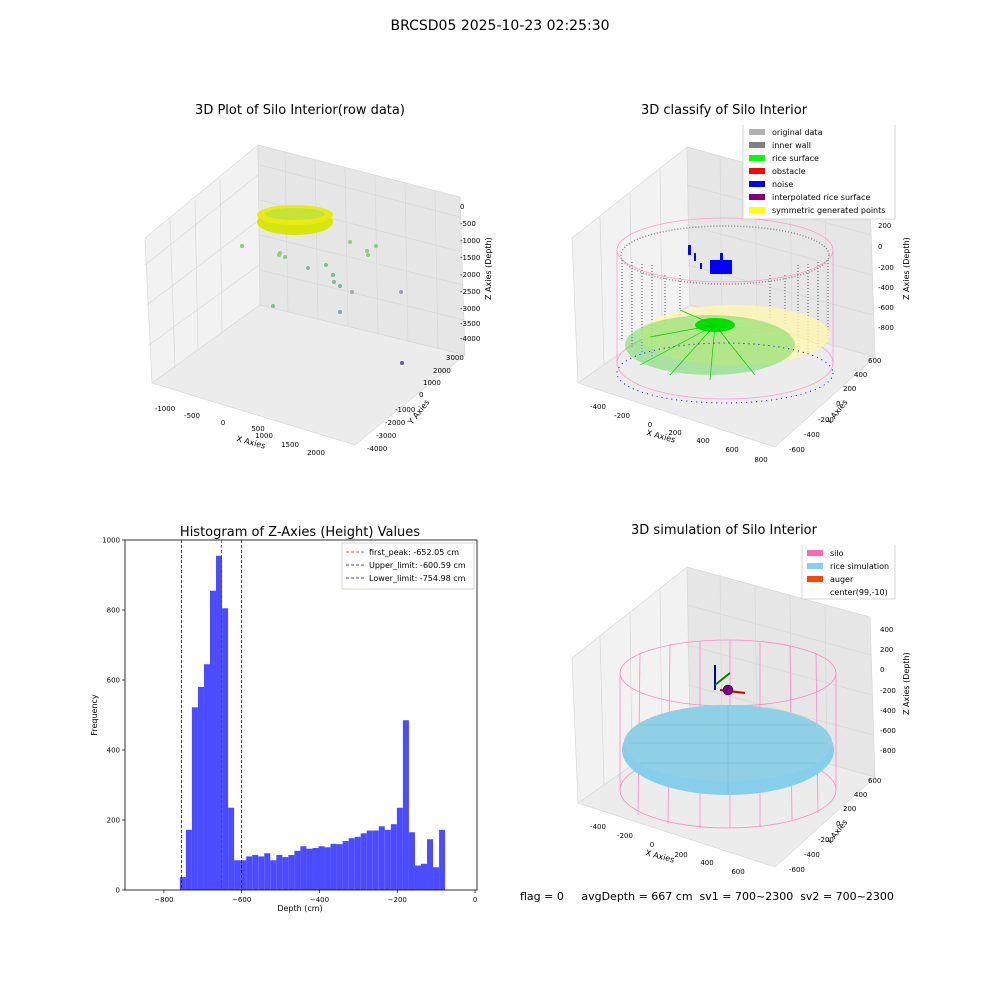 The height and width of the screenshot is (1000, 1000). I want to click on histogram-frame, so click(301, 715).